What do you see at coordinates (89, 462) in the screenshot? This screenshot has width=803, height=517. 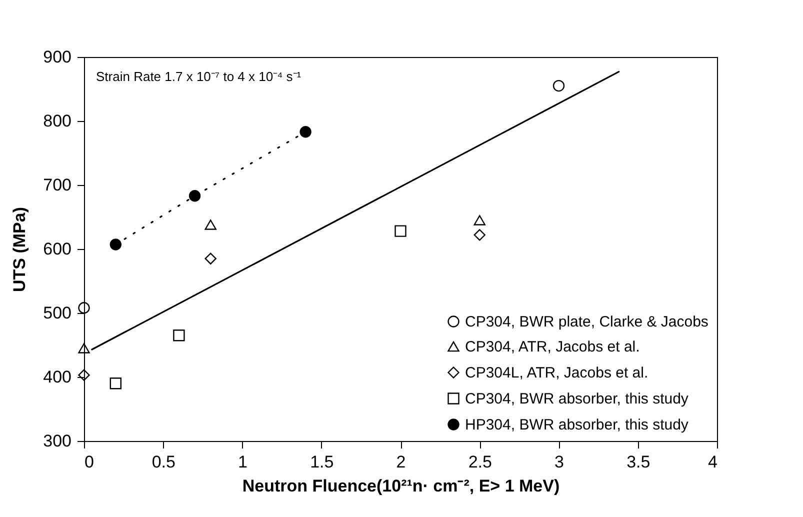 I see `x-tick-label: 0` at bounding box center [89, 462].